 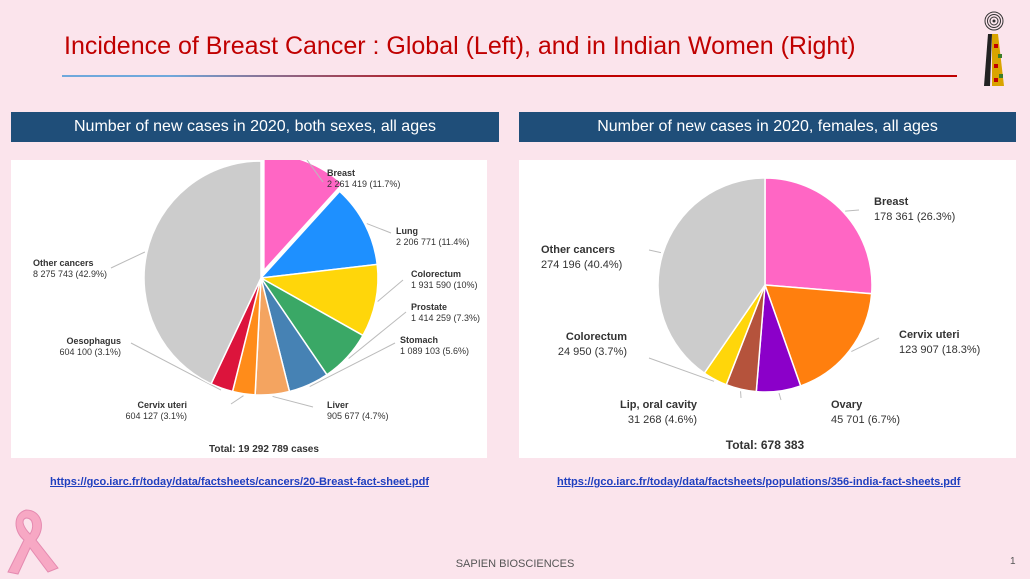 I want to click on slice-value-stomach: 1 089 103 (5.6%), so click(x=434, y=351).